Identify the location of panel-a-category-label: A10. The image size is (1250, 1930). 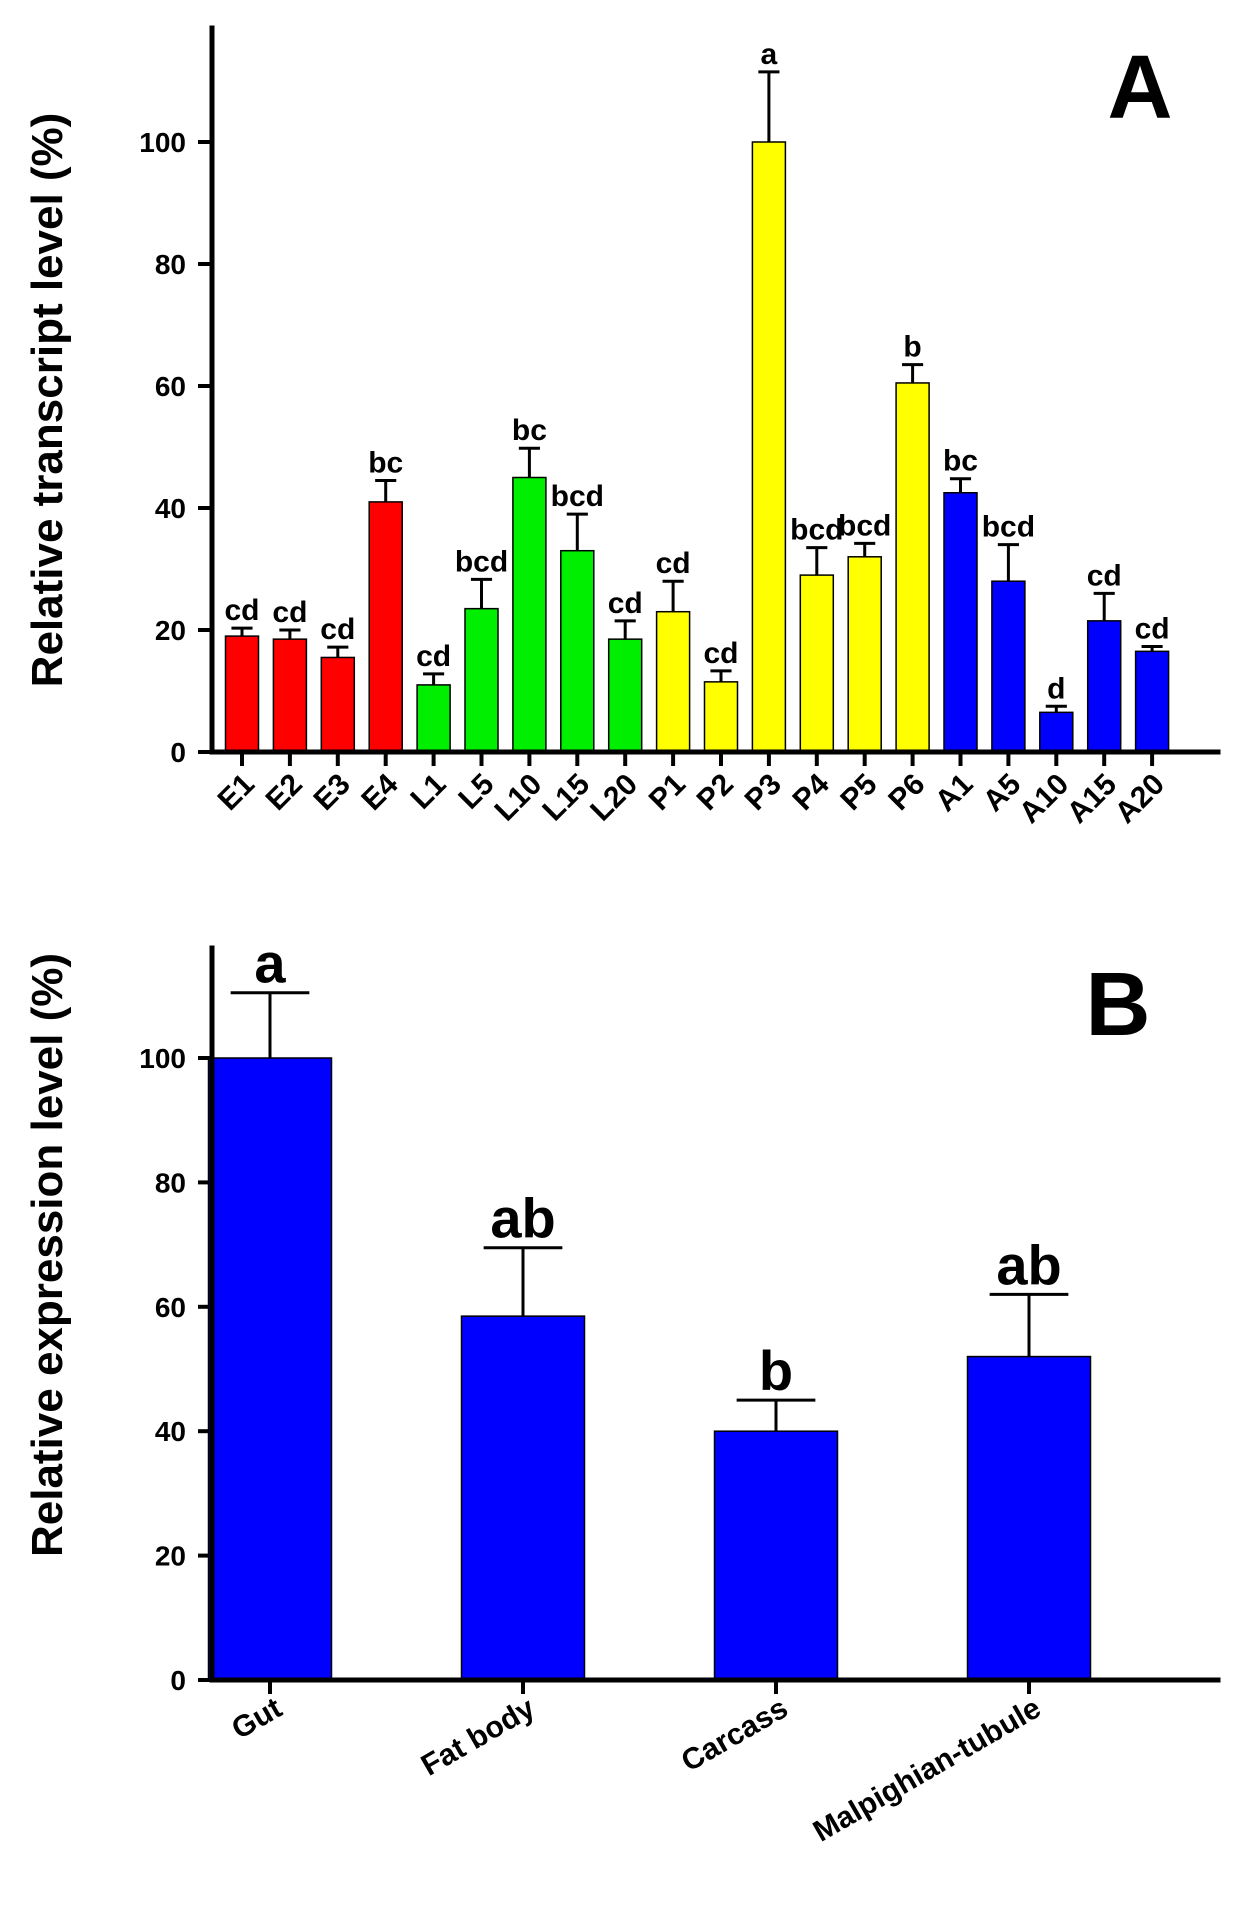
(1044, 799).